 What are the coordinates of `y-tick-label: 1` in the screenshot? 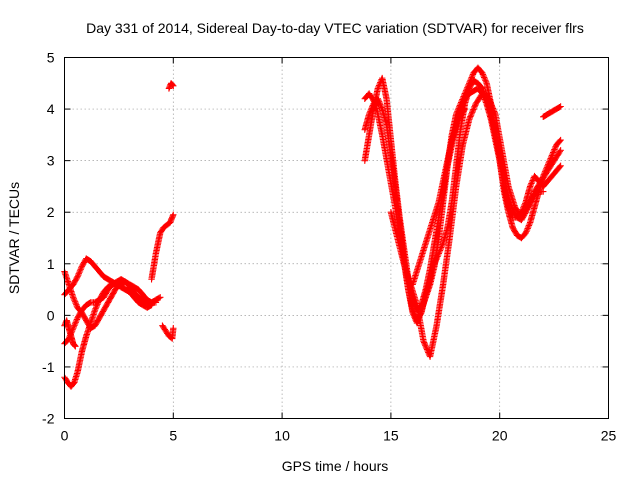 It's located at (51, 264).